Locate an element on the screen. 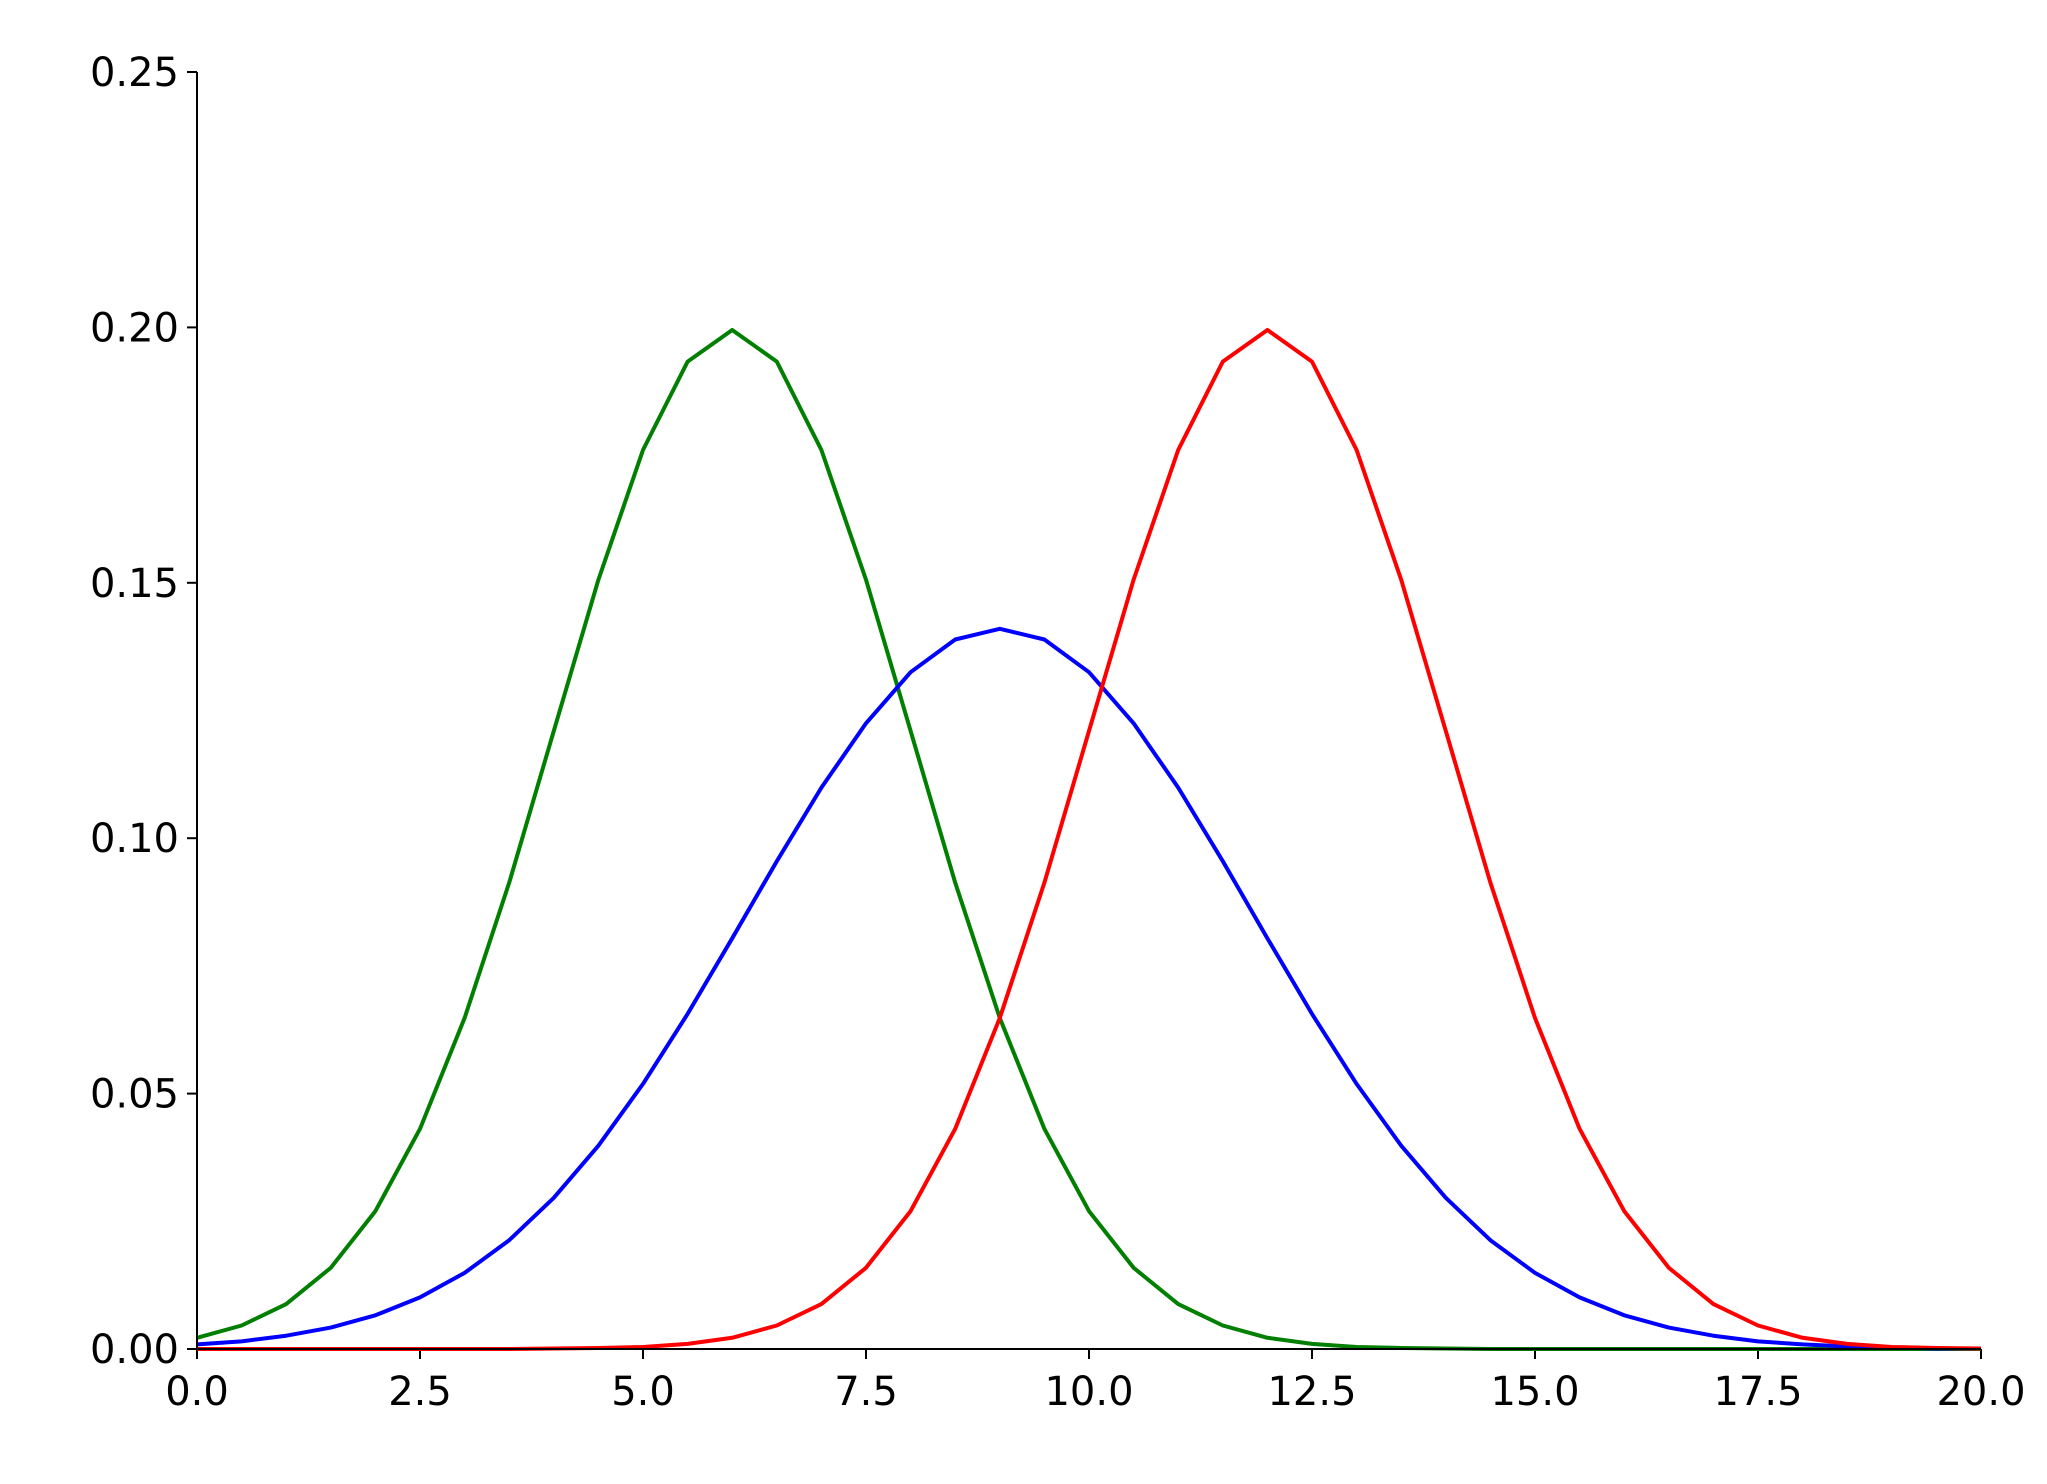  x-tick-label: 12.5 is located at coordinates (1311, 1392).